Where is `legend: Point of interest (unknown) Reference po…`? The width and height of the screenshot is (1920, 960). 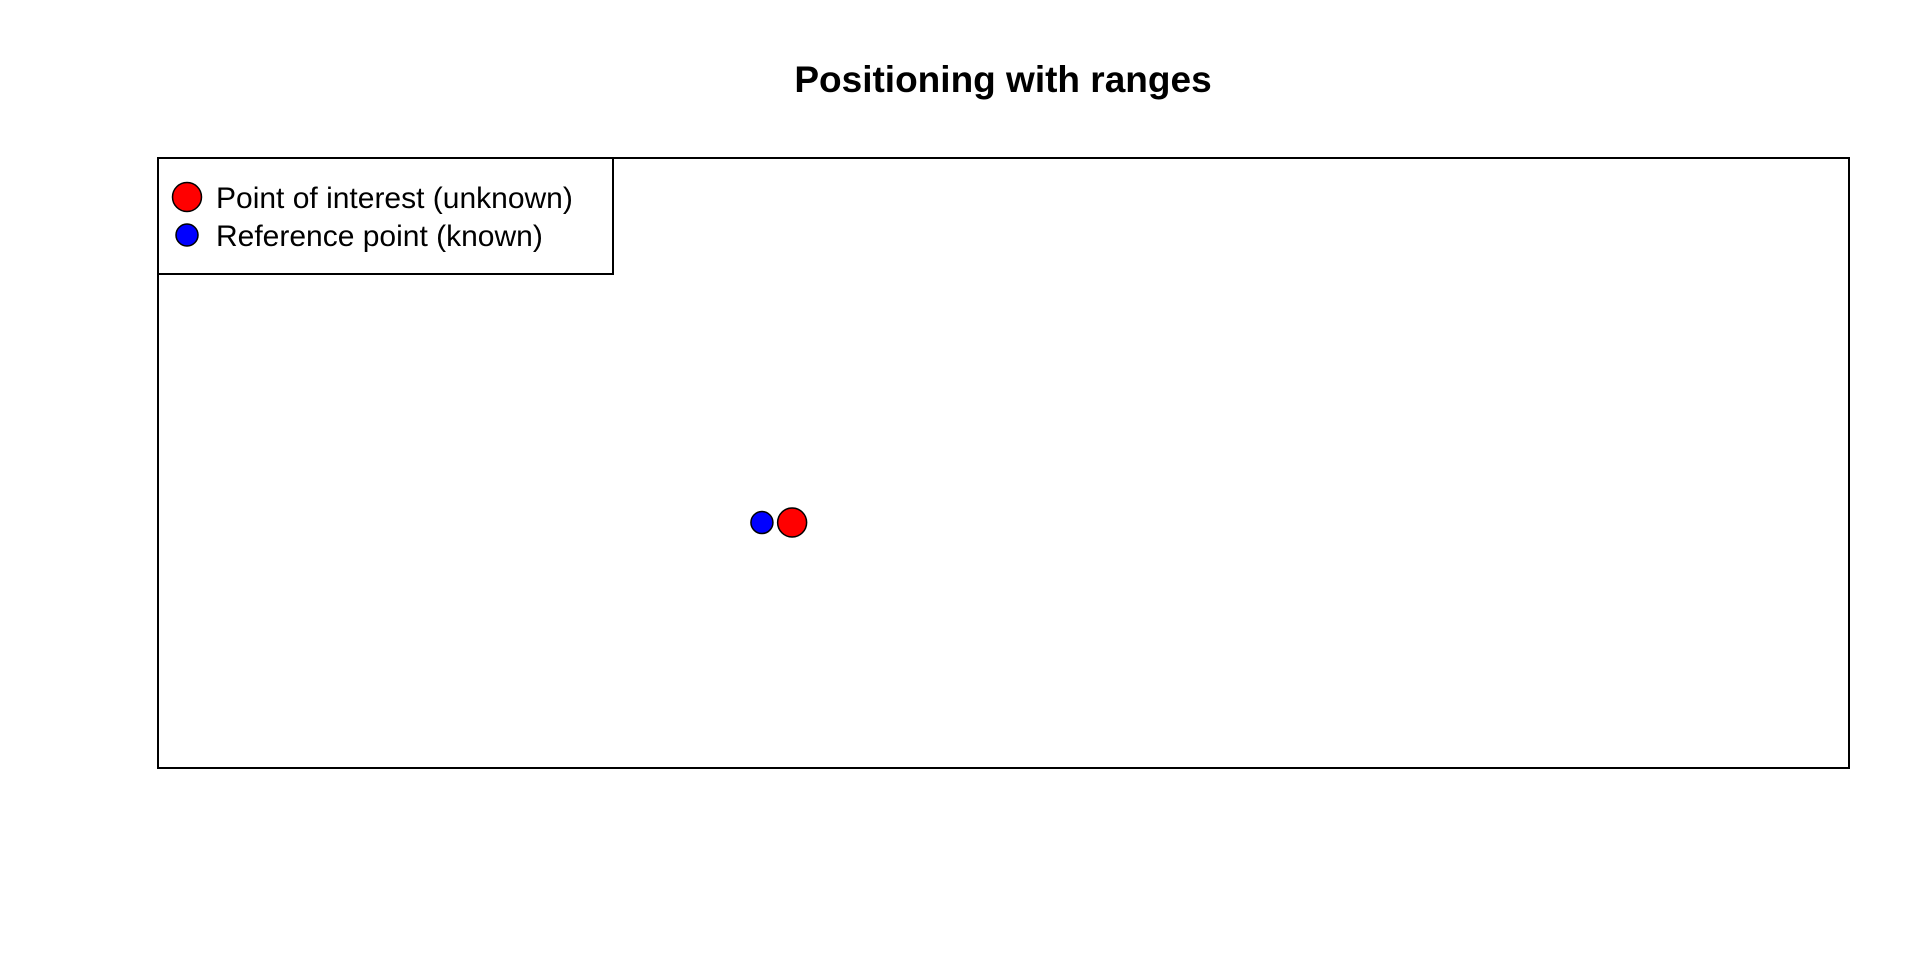
legend: Point of interest (unknown) Reference po… is located at coordinates (385, 216).